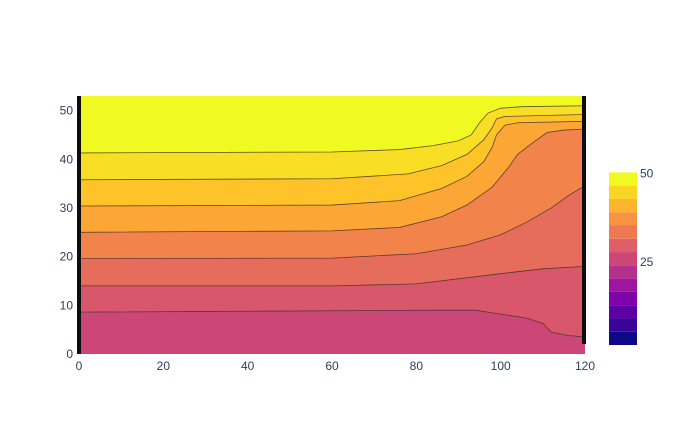  Describe the element at coordinates (647, 173) in the screenshot. I see `colorbar-tick-label: 50` at that location.